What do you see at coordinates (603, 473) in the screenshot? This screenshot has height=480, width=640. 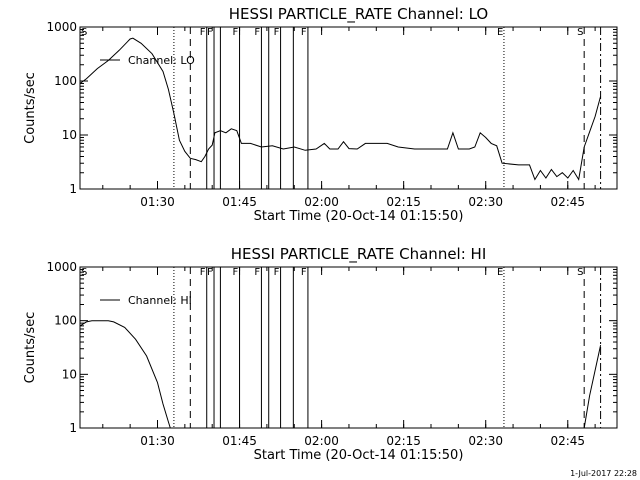 I see `plot-timestamp: 1-Jul-2017 22:28` at bounding box center [603, 473].